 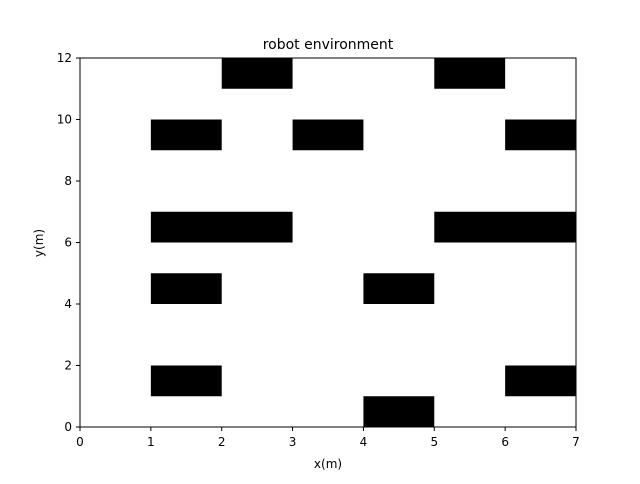 What do you see at coordinates (39, 243) in the screenshot?
I see `y-axis-label: y(m)` at bounding box center [39, 243].